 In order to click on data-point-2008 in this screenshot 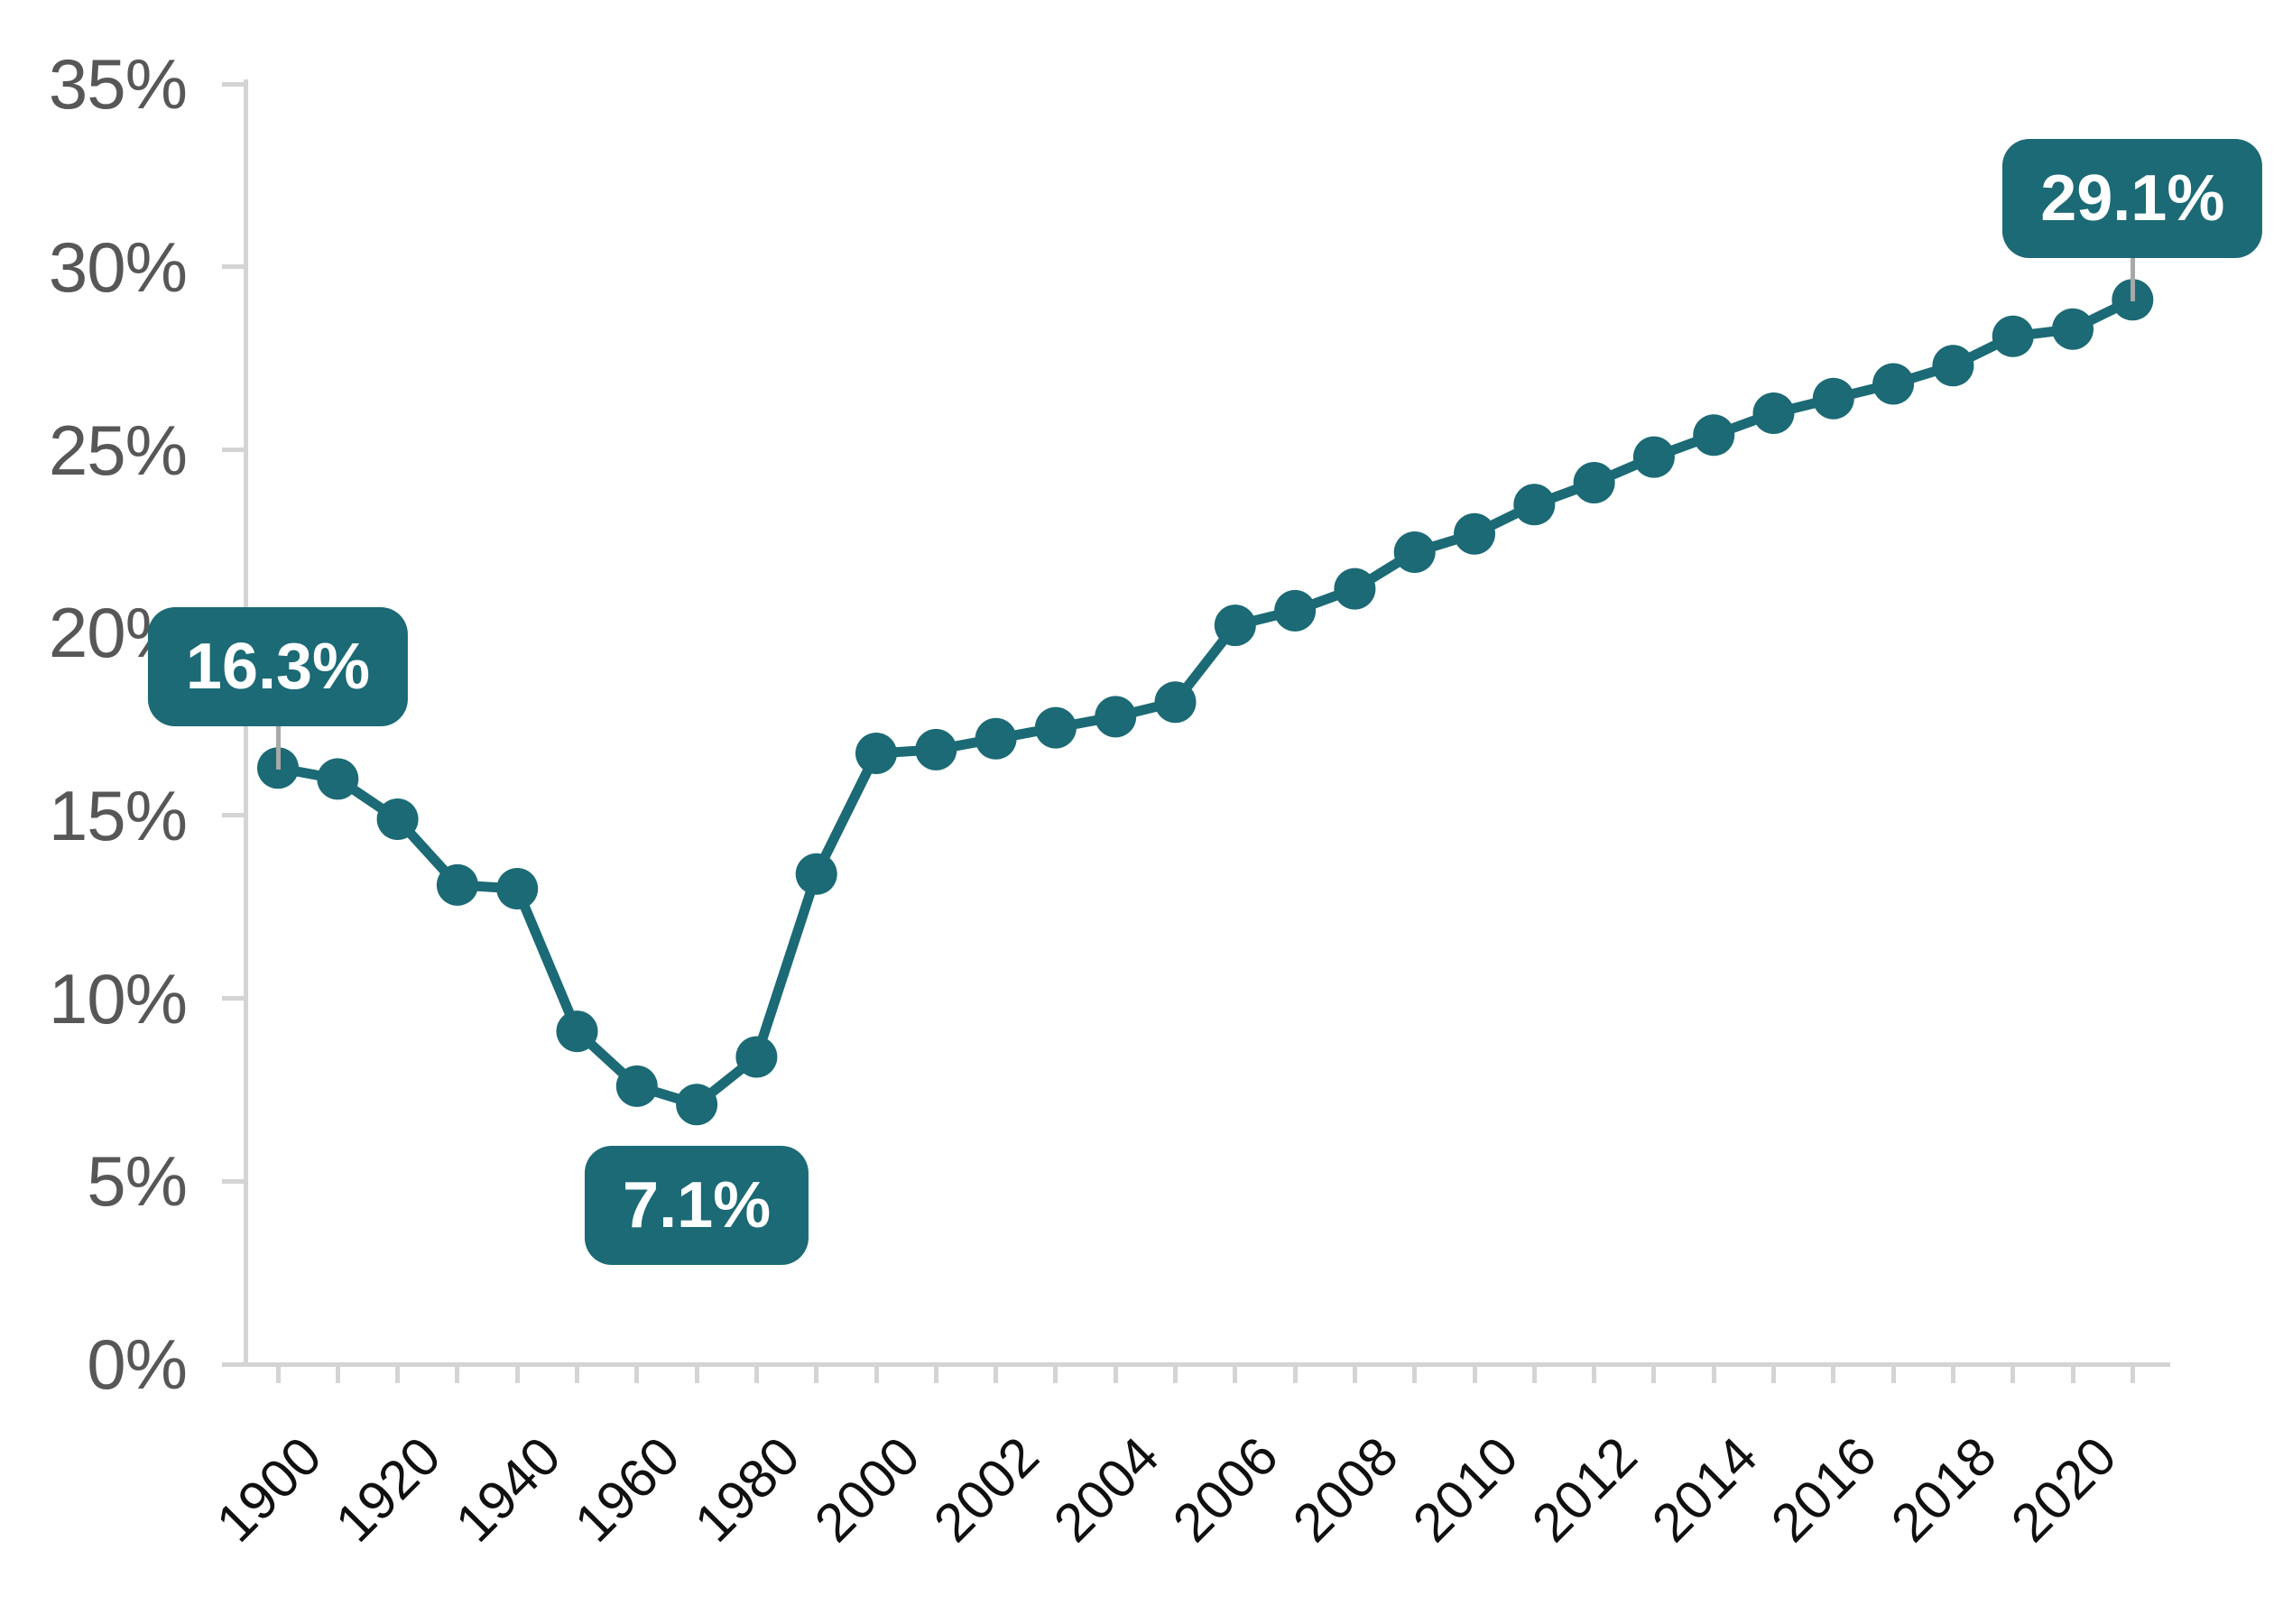, I will do `click(1355, 588)`.